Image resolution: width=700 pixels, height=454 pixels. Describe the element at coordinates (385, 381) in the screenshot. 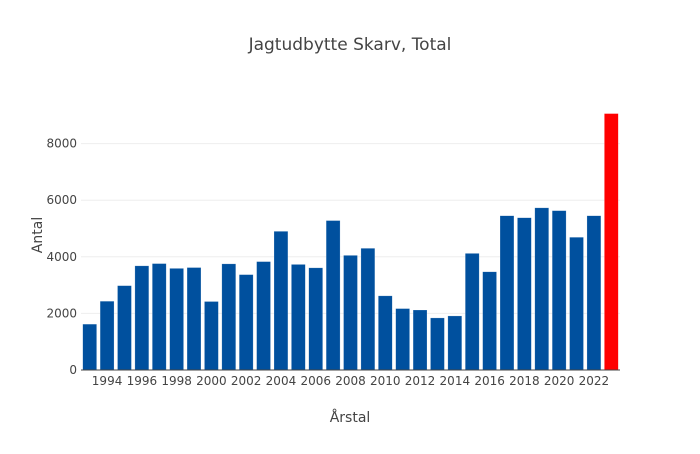

I see `x-tick-label: 2010` at that location.